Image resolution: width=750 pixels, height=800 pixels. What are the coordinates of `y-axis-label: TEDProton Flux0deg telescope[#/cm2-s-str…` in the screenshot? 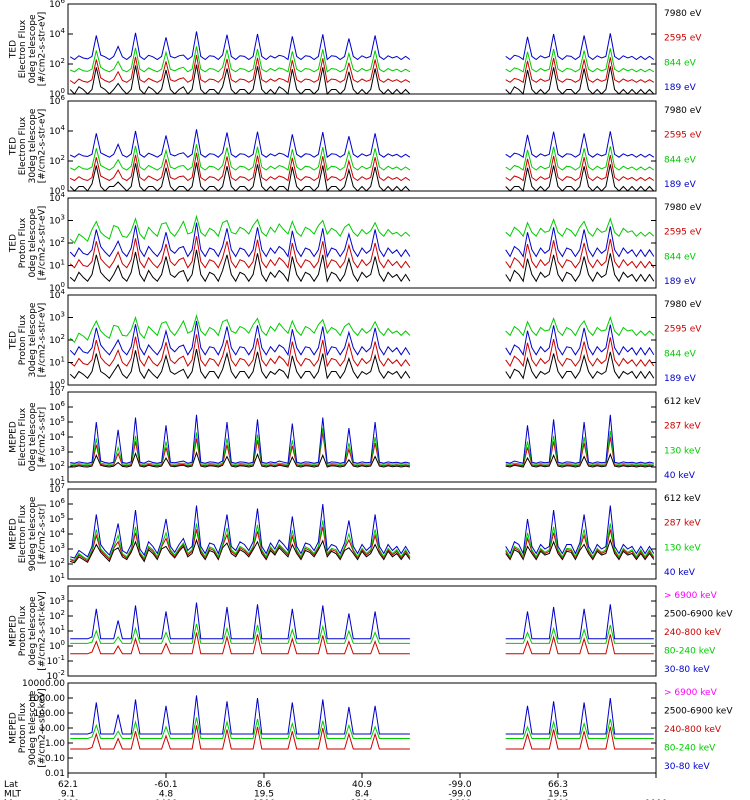 It's located at (28, 243).